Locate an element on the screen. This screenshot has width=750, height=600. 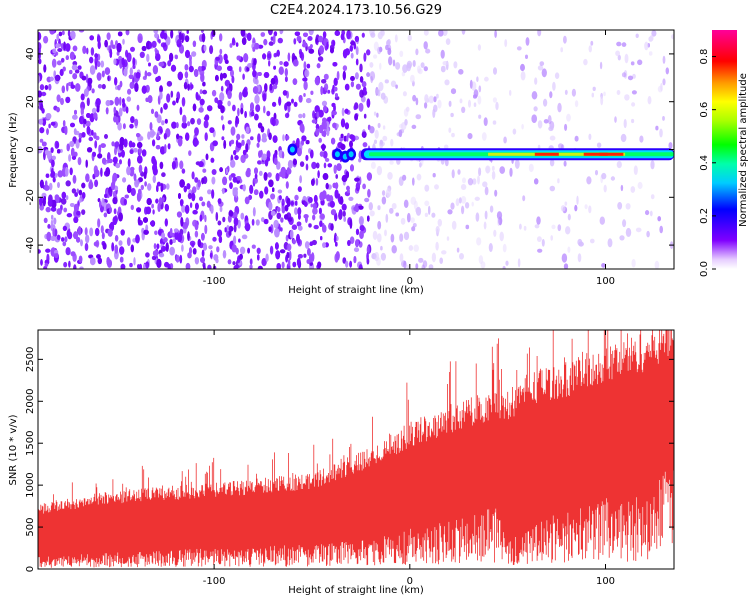
colorbar-tick-label: 0.0 is located at coordinates (704, 269).